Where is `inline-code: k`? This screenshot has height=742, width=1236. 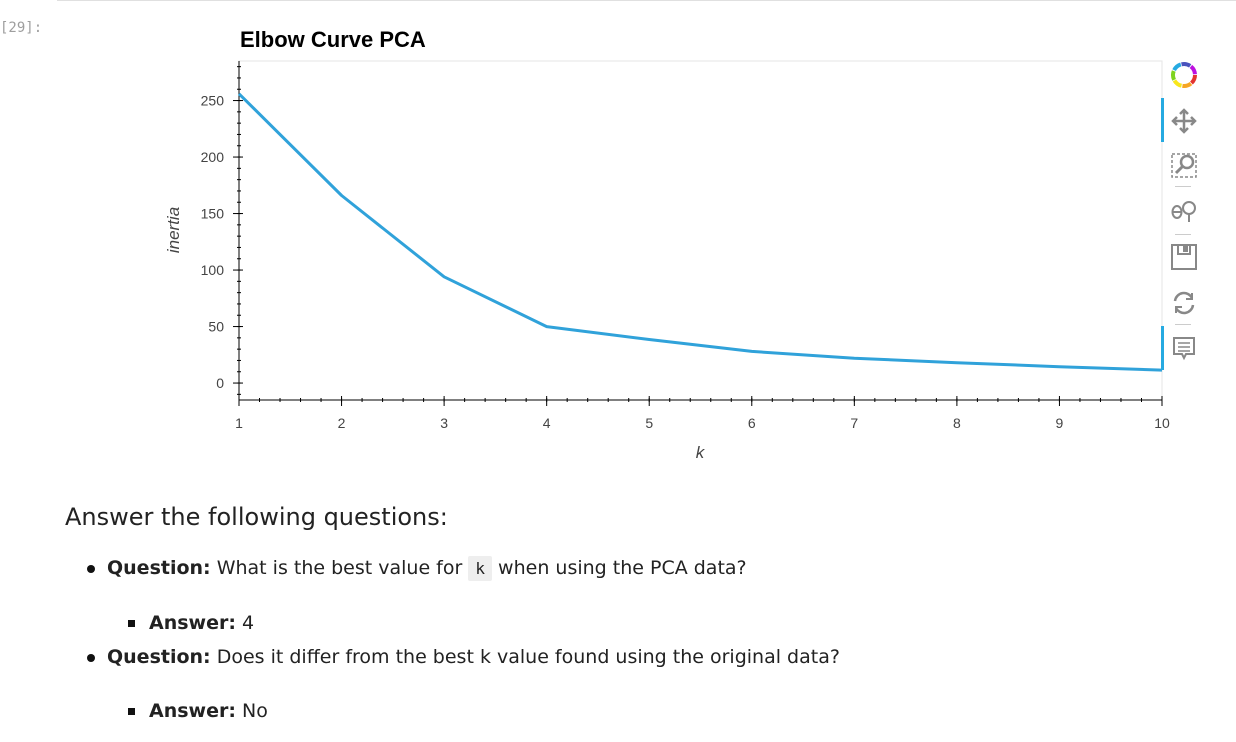
inline-code: k is located at coordinates (480, 568).